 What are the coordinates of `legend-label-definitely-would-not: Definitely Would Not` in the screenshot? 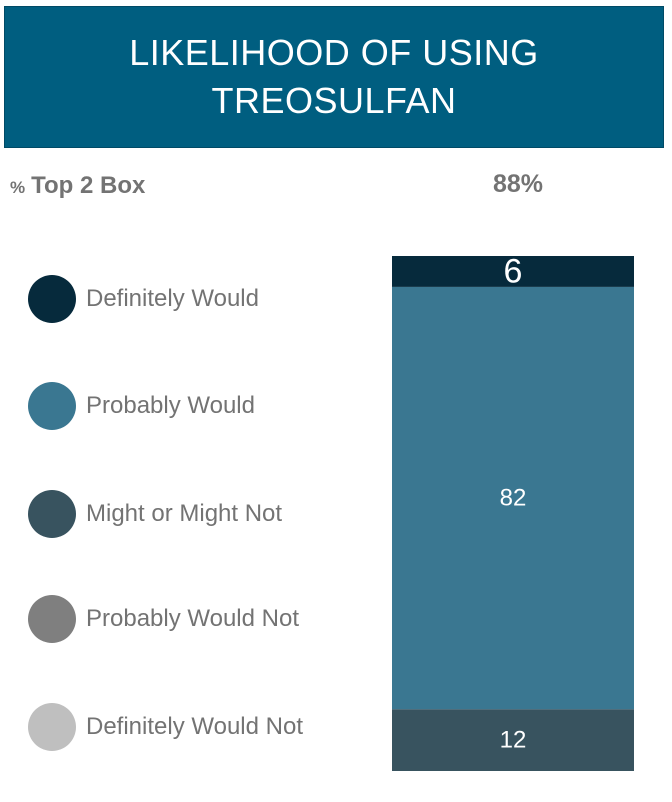 It's located at (194, 726).